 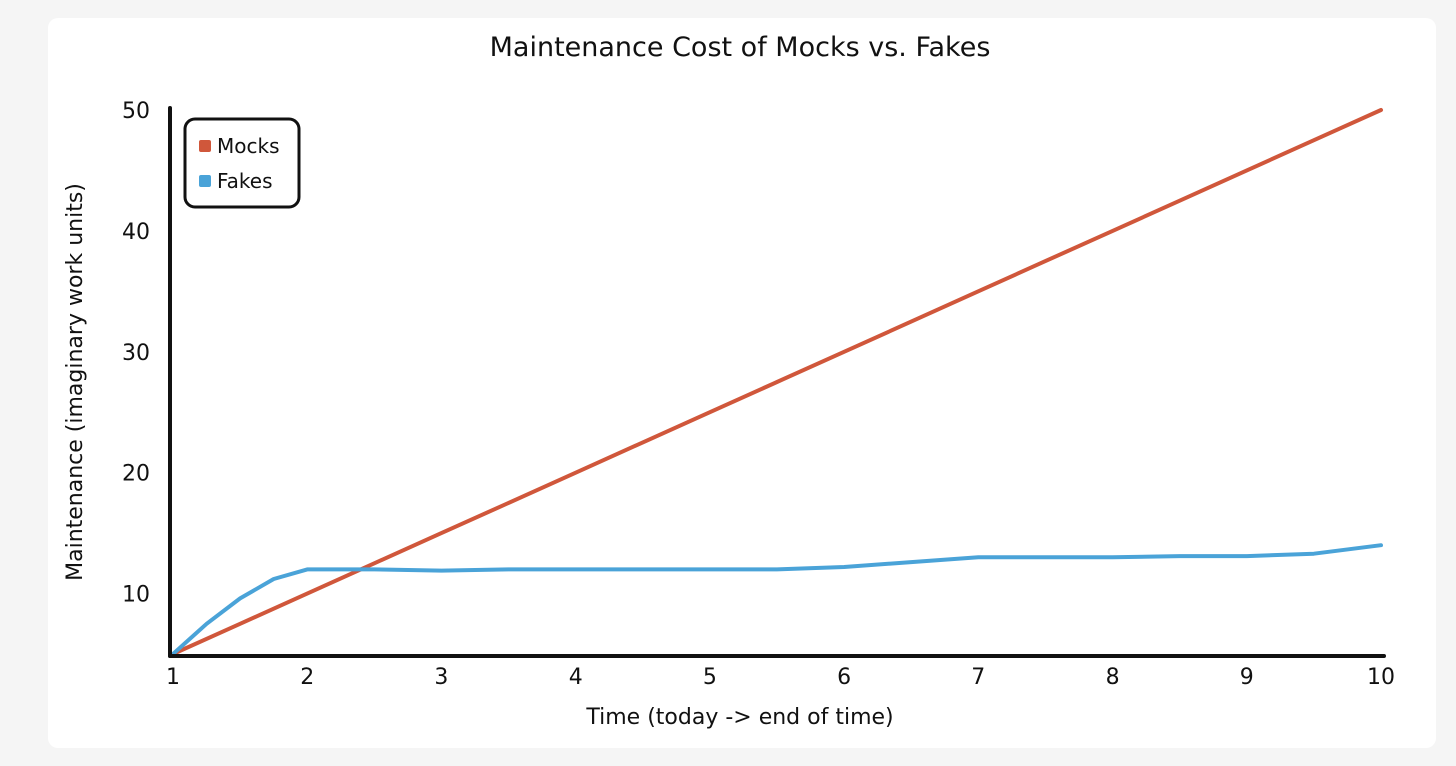 What do you see at coordinates (248, 146) in the screenshot?
I see `legend-label-mocks: Mocks` at bounding box center [248, 146].